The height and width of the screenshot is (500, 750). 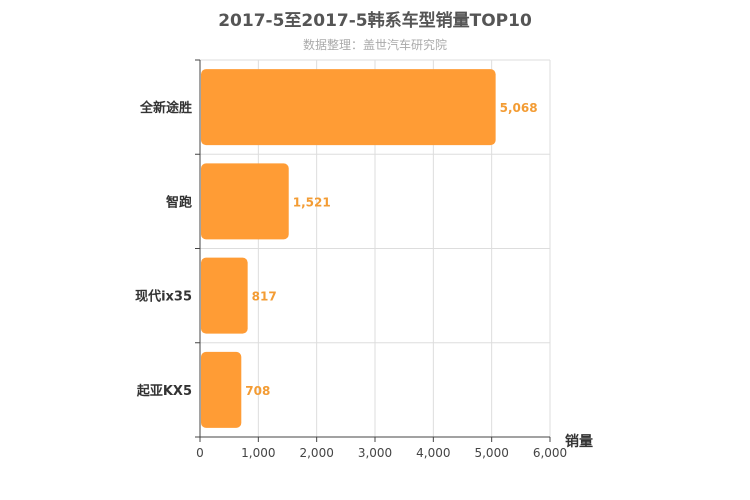 What do you see at coordinates (433, 453) in the screenshot?
I see `x-tick-label: 4,000` at bounding box center [433, 453].